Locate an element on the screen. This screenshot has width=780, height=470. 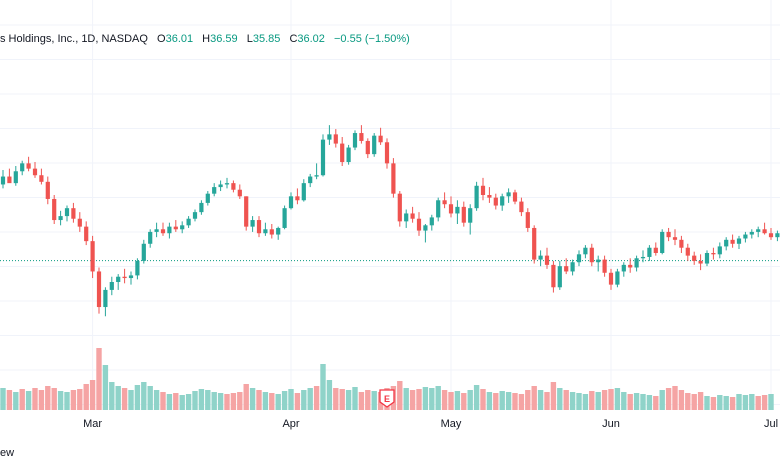
earnings-markers: EE is located at coordinates (579, 398).